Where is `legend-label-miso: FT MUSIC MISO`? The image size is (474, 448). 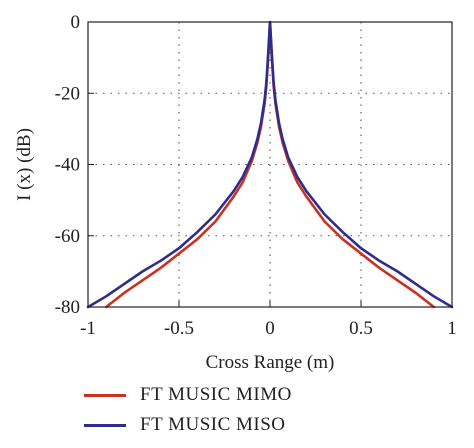
legend-label-miso: FT MUSIC MISO is located at coordinates (213, 424).